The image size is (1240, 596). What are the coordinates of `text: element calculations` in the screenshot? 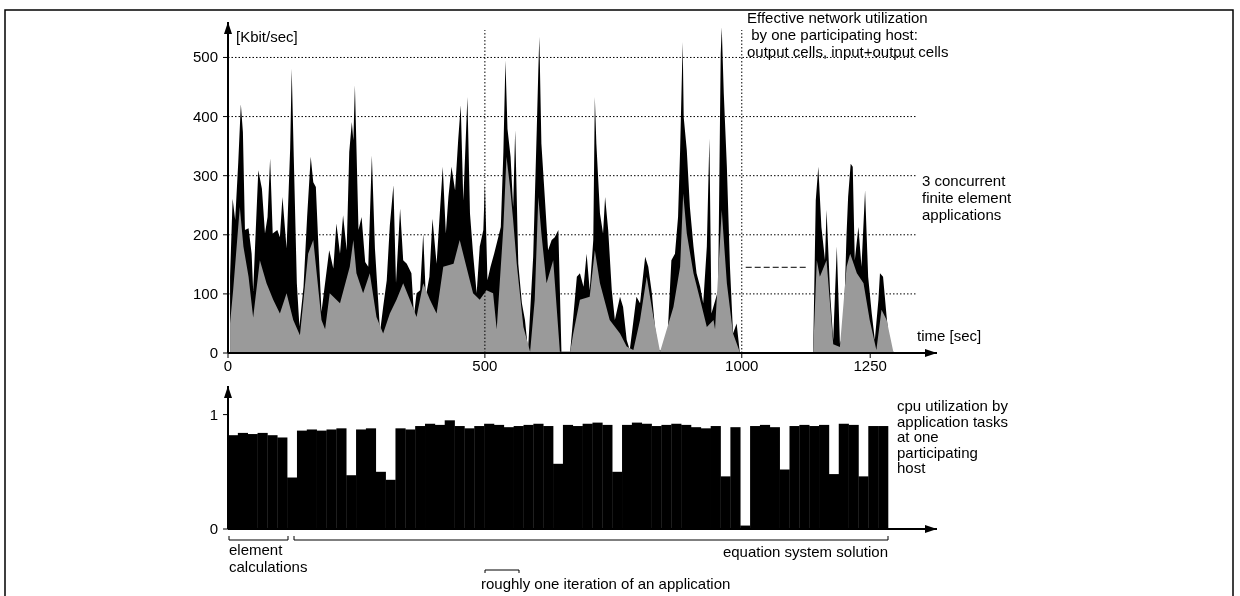 It's located at (268, 558).